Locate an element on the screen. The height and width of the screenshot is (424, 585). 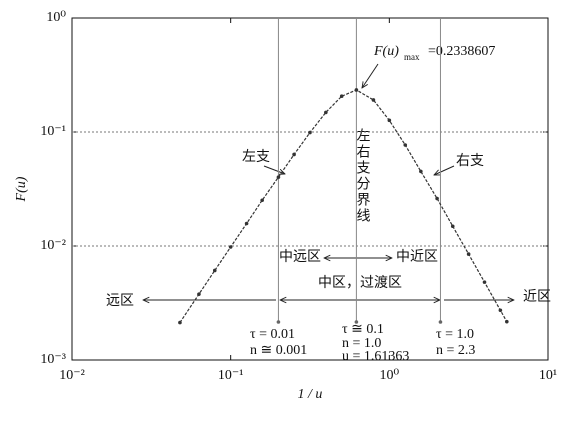
y-tick-label: 10⁻² is located at coordinates (53, 245).